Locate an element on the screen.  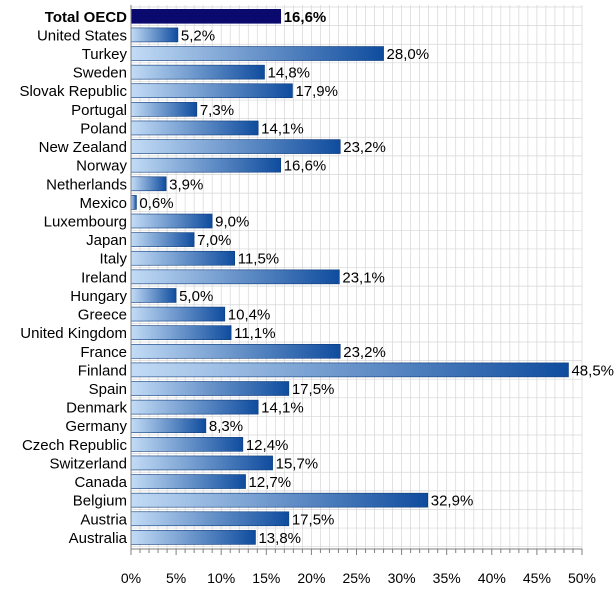
x-tick-label: 15% is located at coordinates (266, 578).